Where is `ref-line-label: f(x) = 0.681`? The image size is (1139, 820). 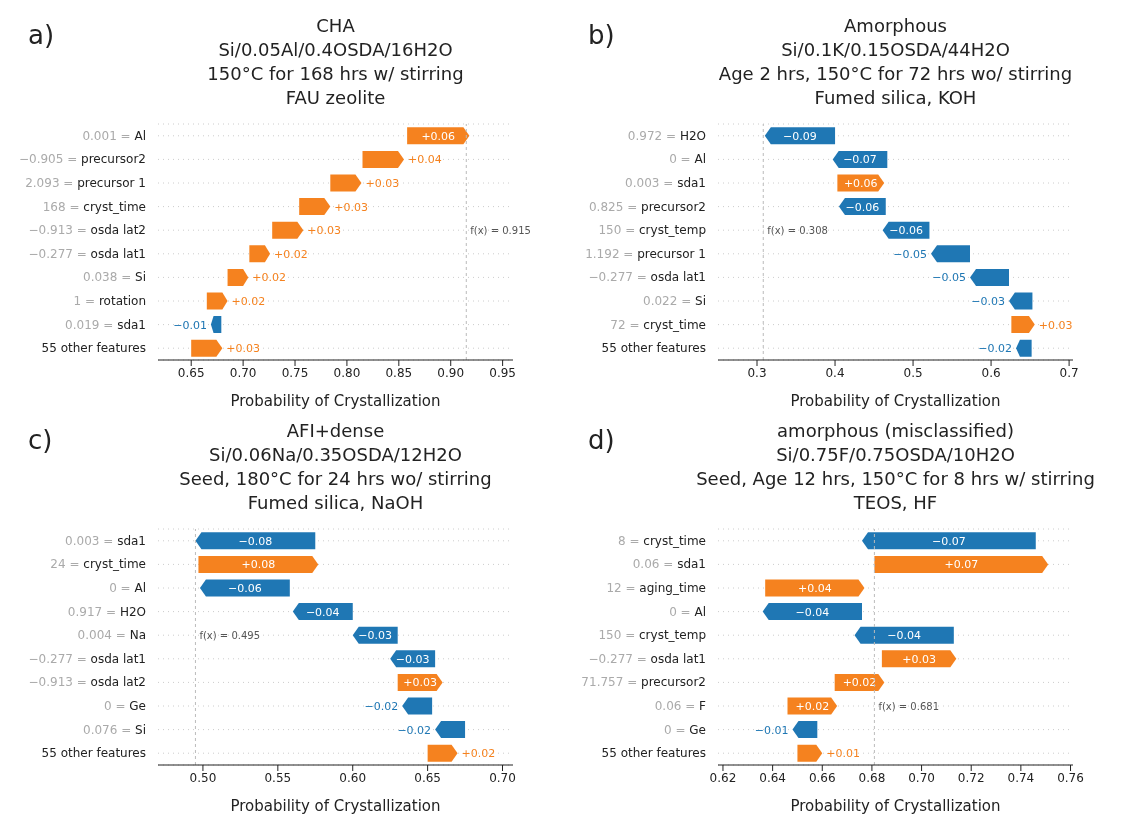 ref-line-label: f(x) = 0.681 is located at coordinates (909, 706).